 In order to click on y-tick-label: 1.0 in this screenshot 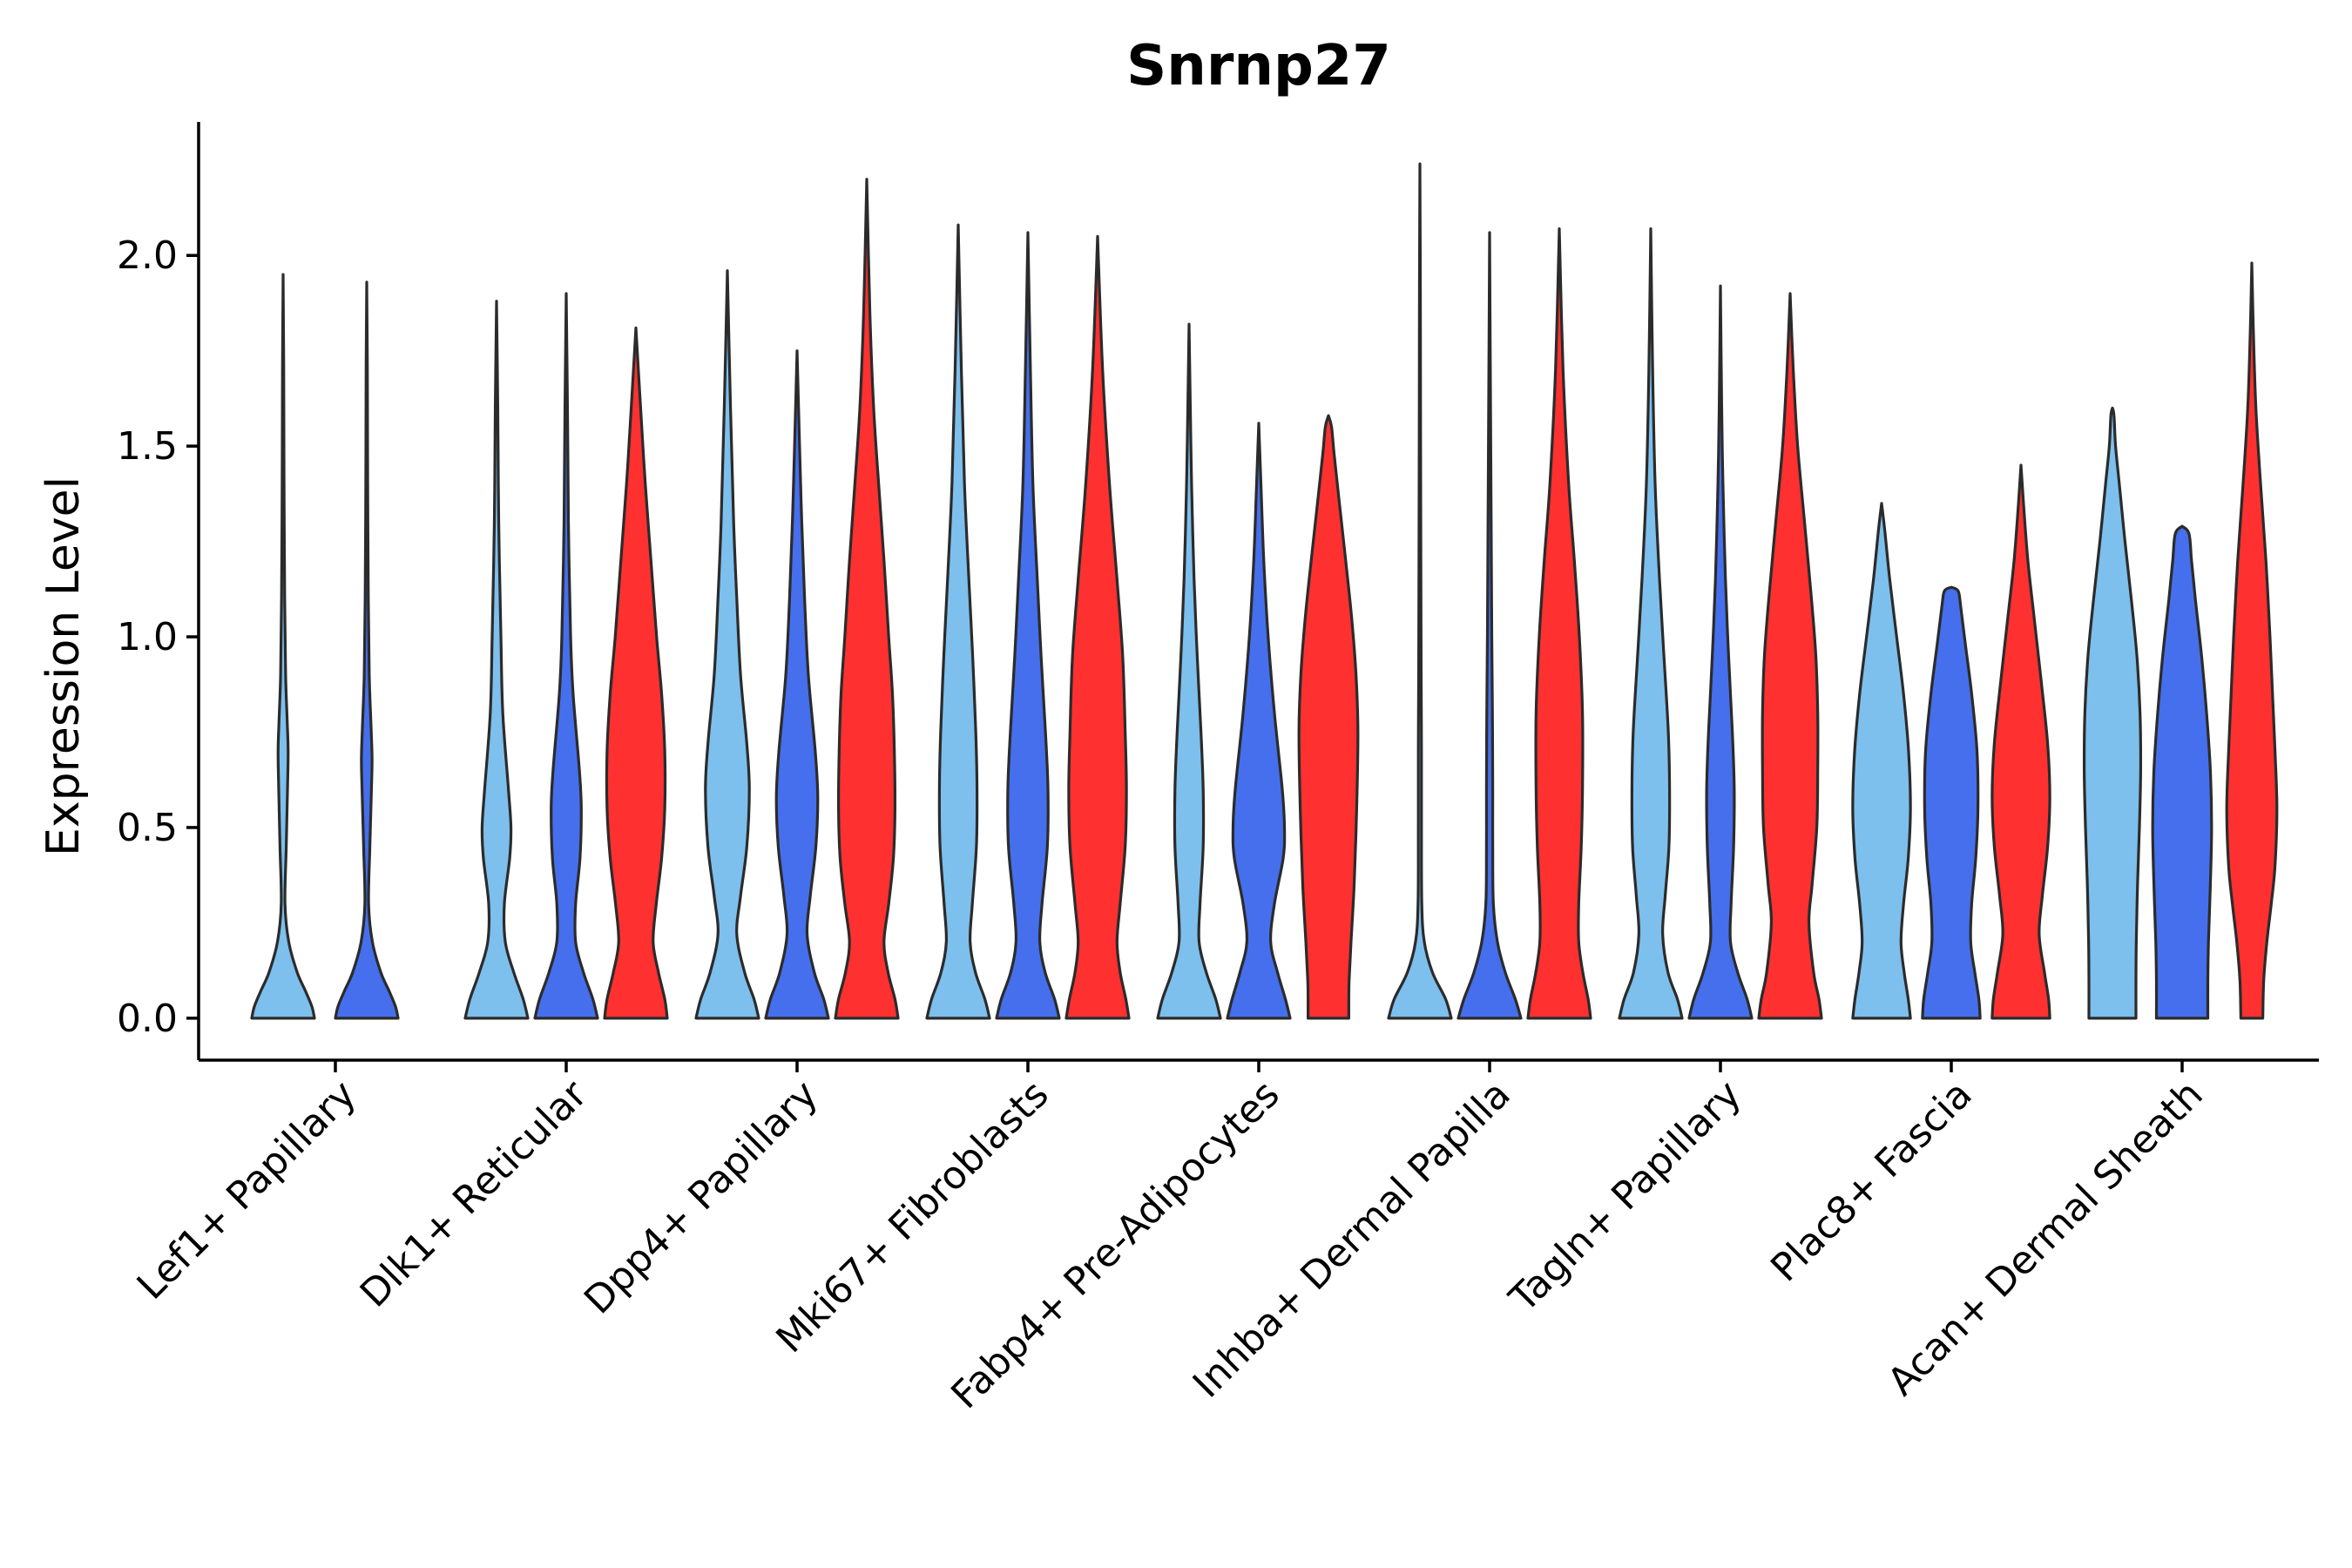, I will do `click(147, 637)`.